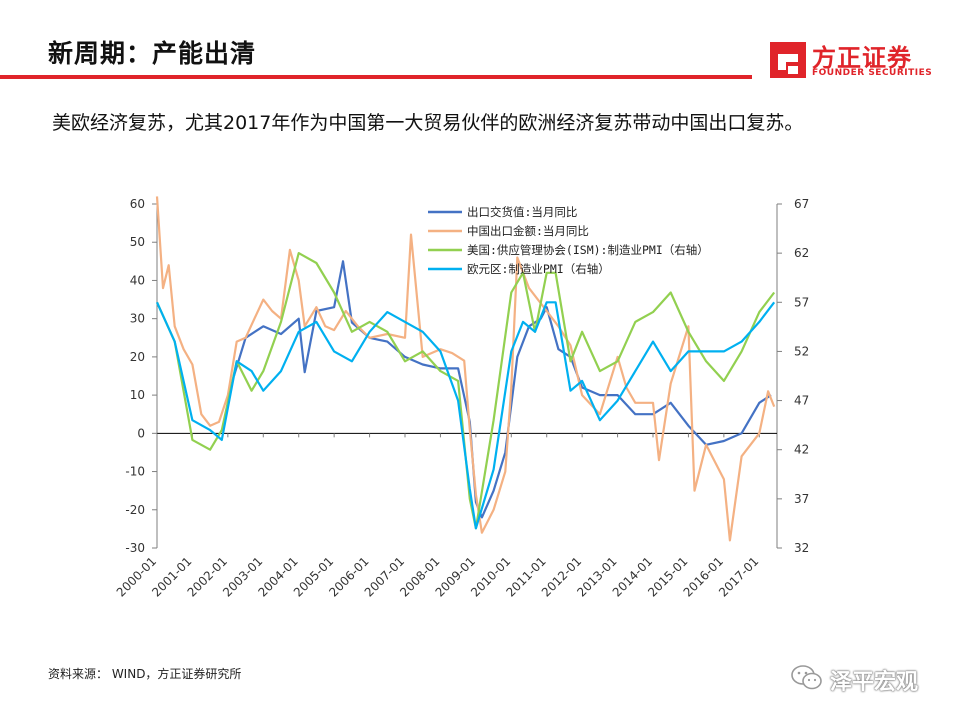  Describe the element at coordinates (862, 58) in the screenshot. I see `logo-text-cn: 方正证券` at that location.